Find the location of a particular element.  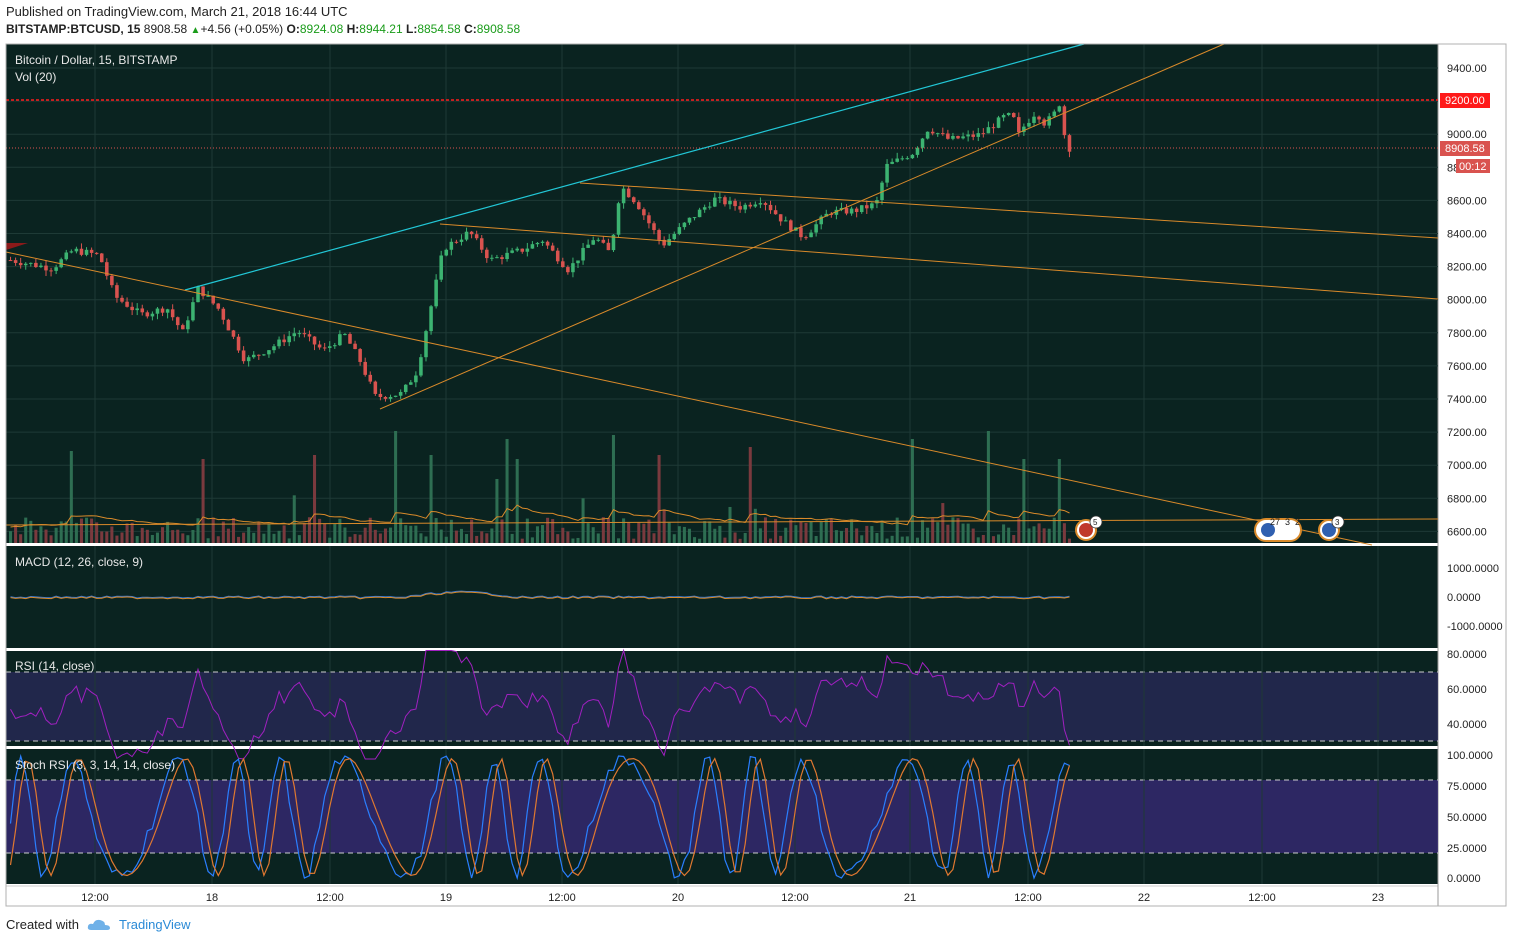

tradingview-brand-link: TradingView is located at coordinates (154, 924).